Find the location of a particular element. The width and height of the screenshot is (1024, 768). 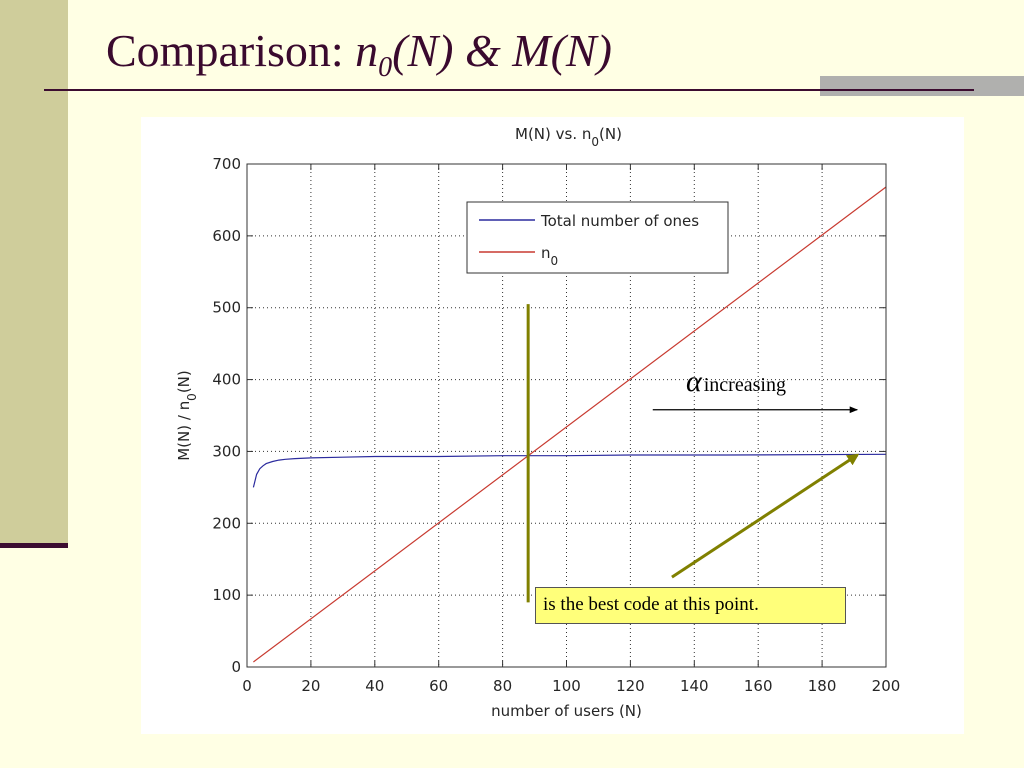

alpha-text: increasing is located at coordinates (744, 385).